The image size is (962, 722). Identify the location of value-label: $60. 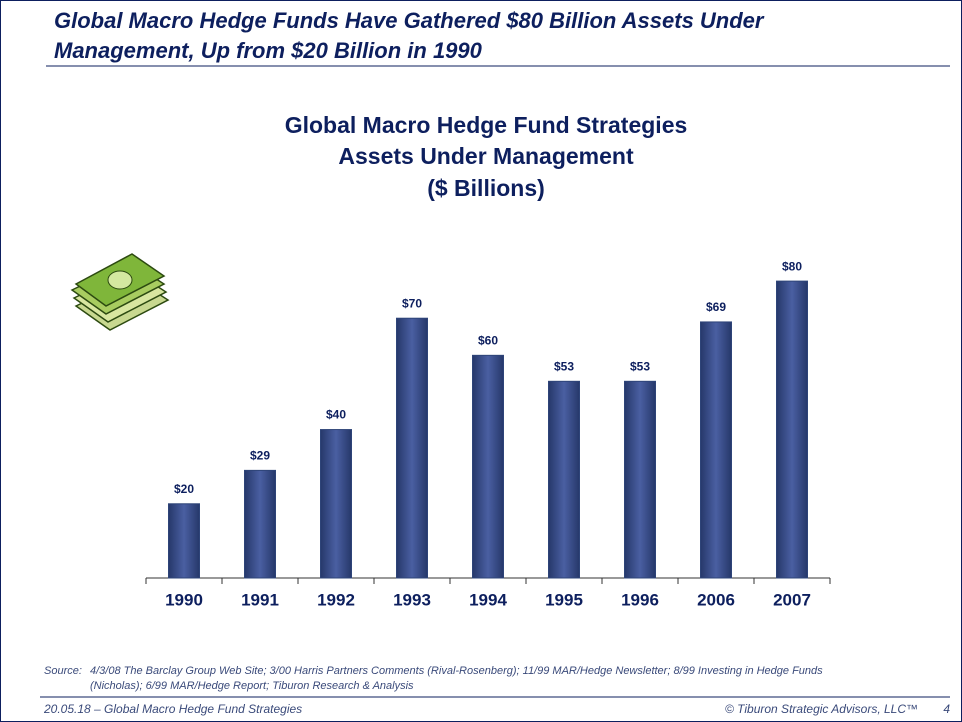
(488, 341).